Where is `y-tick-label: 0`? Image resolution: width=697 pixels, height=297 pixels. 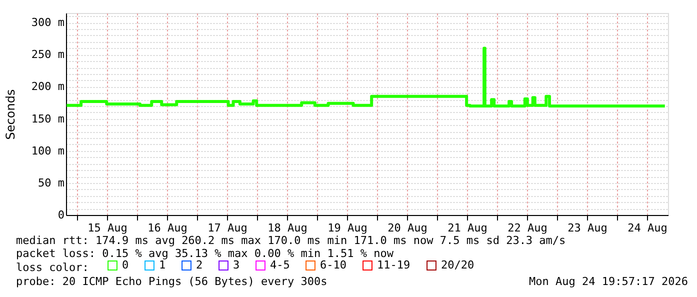 y-tick-label: 0 is located at coordinates (61, 215).